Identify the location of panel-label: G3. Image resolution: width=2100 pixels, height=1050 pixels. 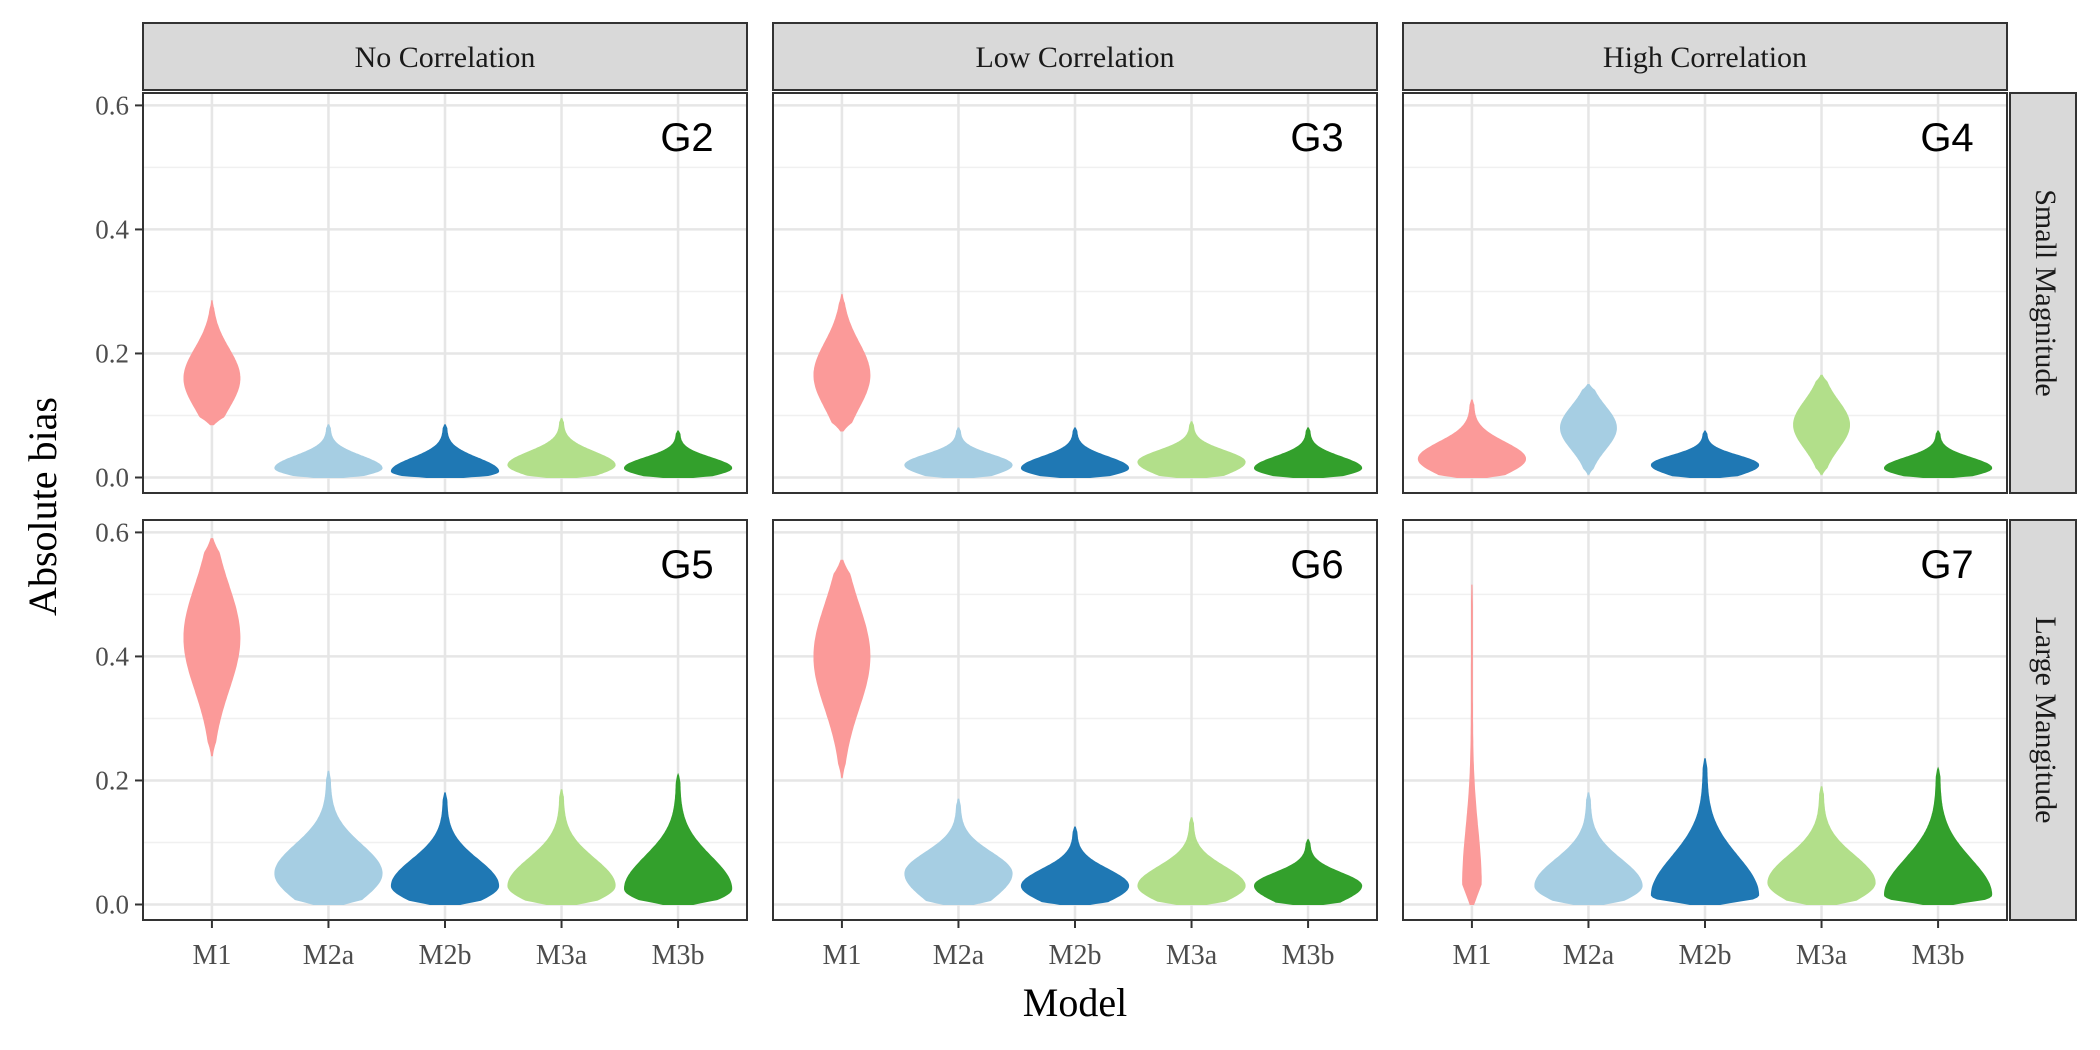
(1316, 138).